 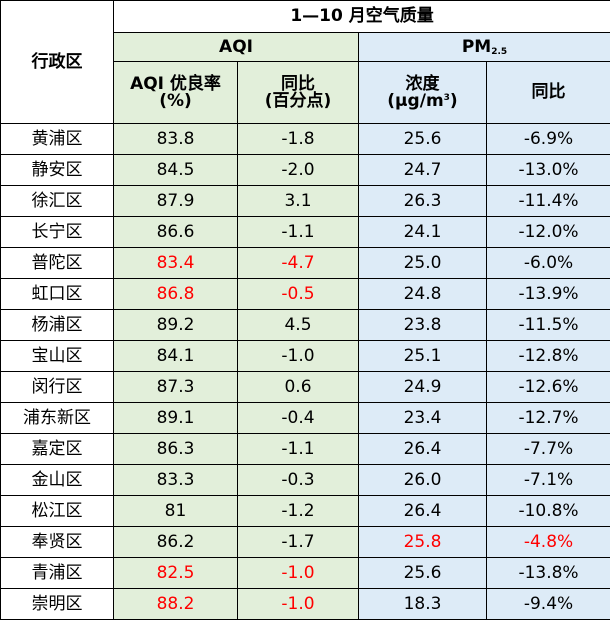 I want to click on pm-subscript: 2.5, so click(x=499, y=51).